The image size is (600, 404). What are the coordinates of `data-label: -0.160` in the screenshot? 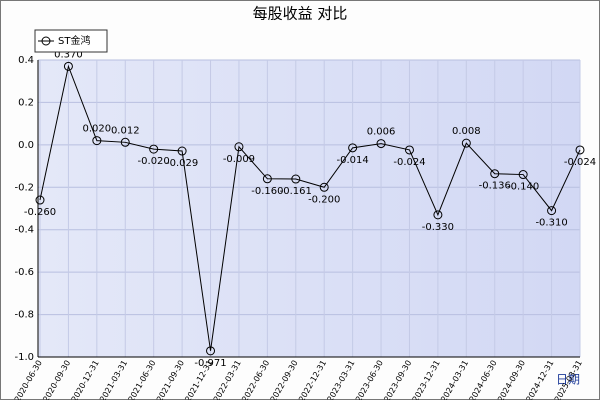 It's located at (267, 191).